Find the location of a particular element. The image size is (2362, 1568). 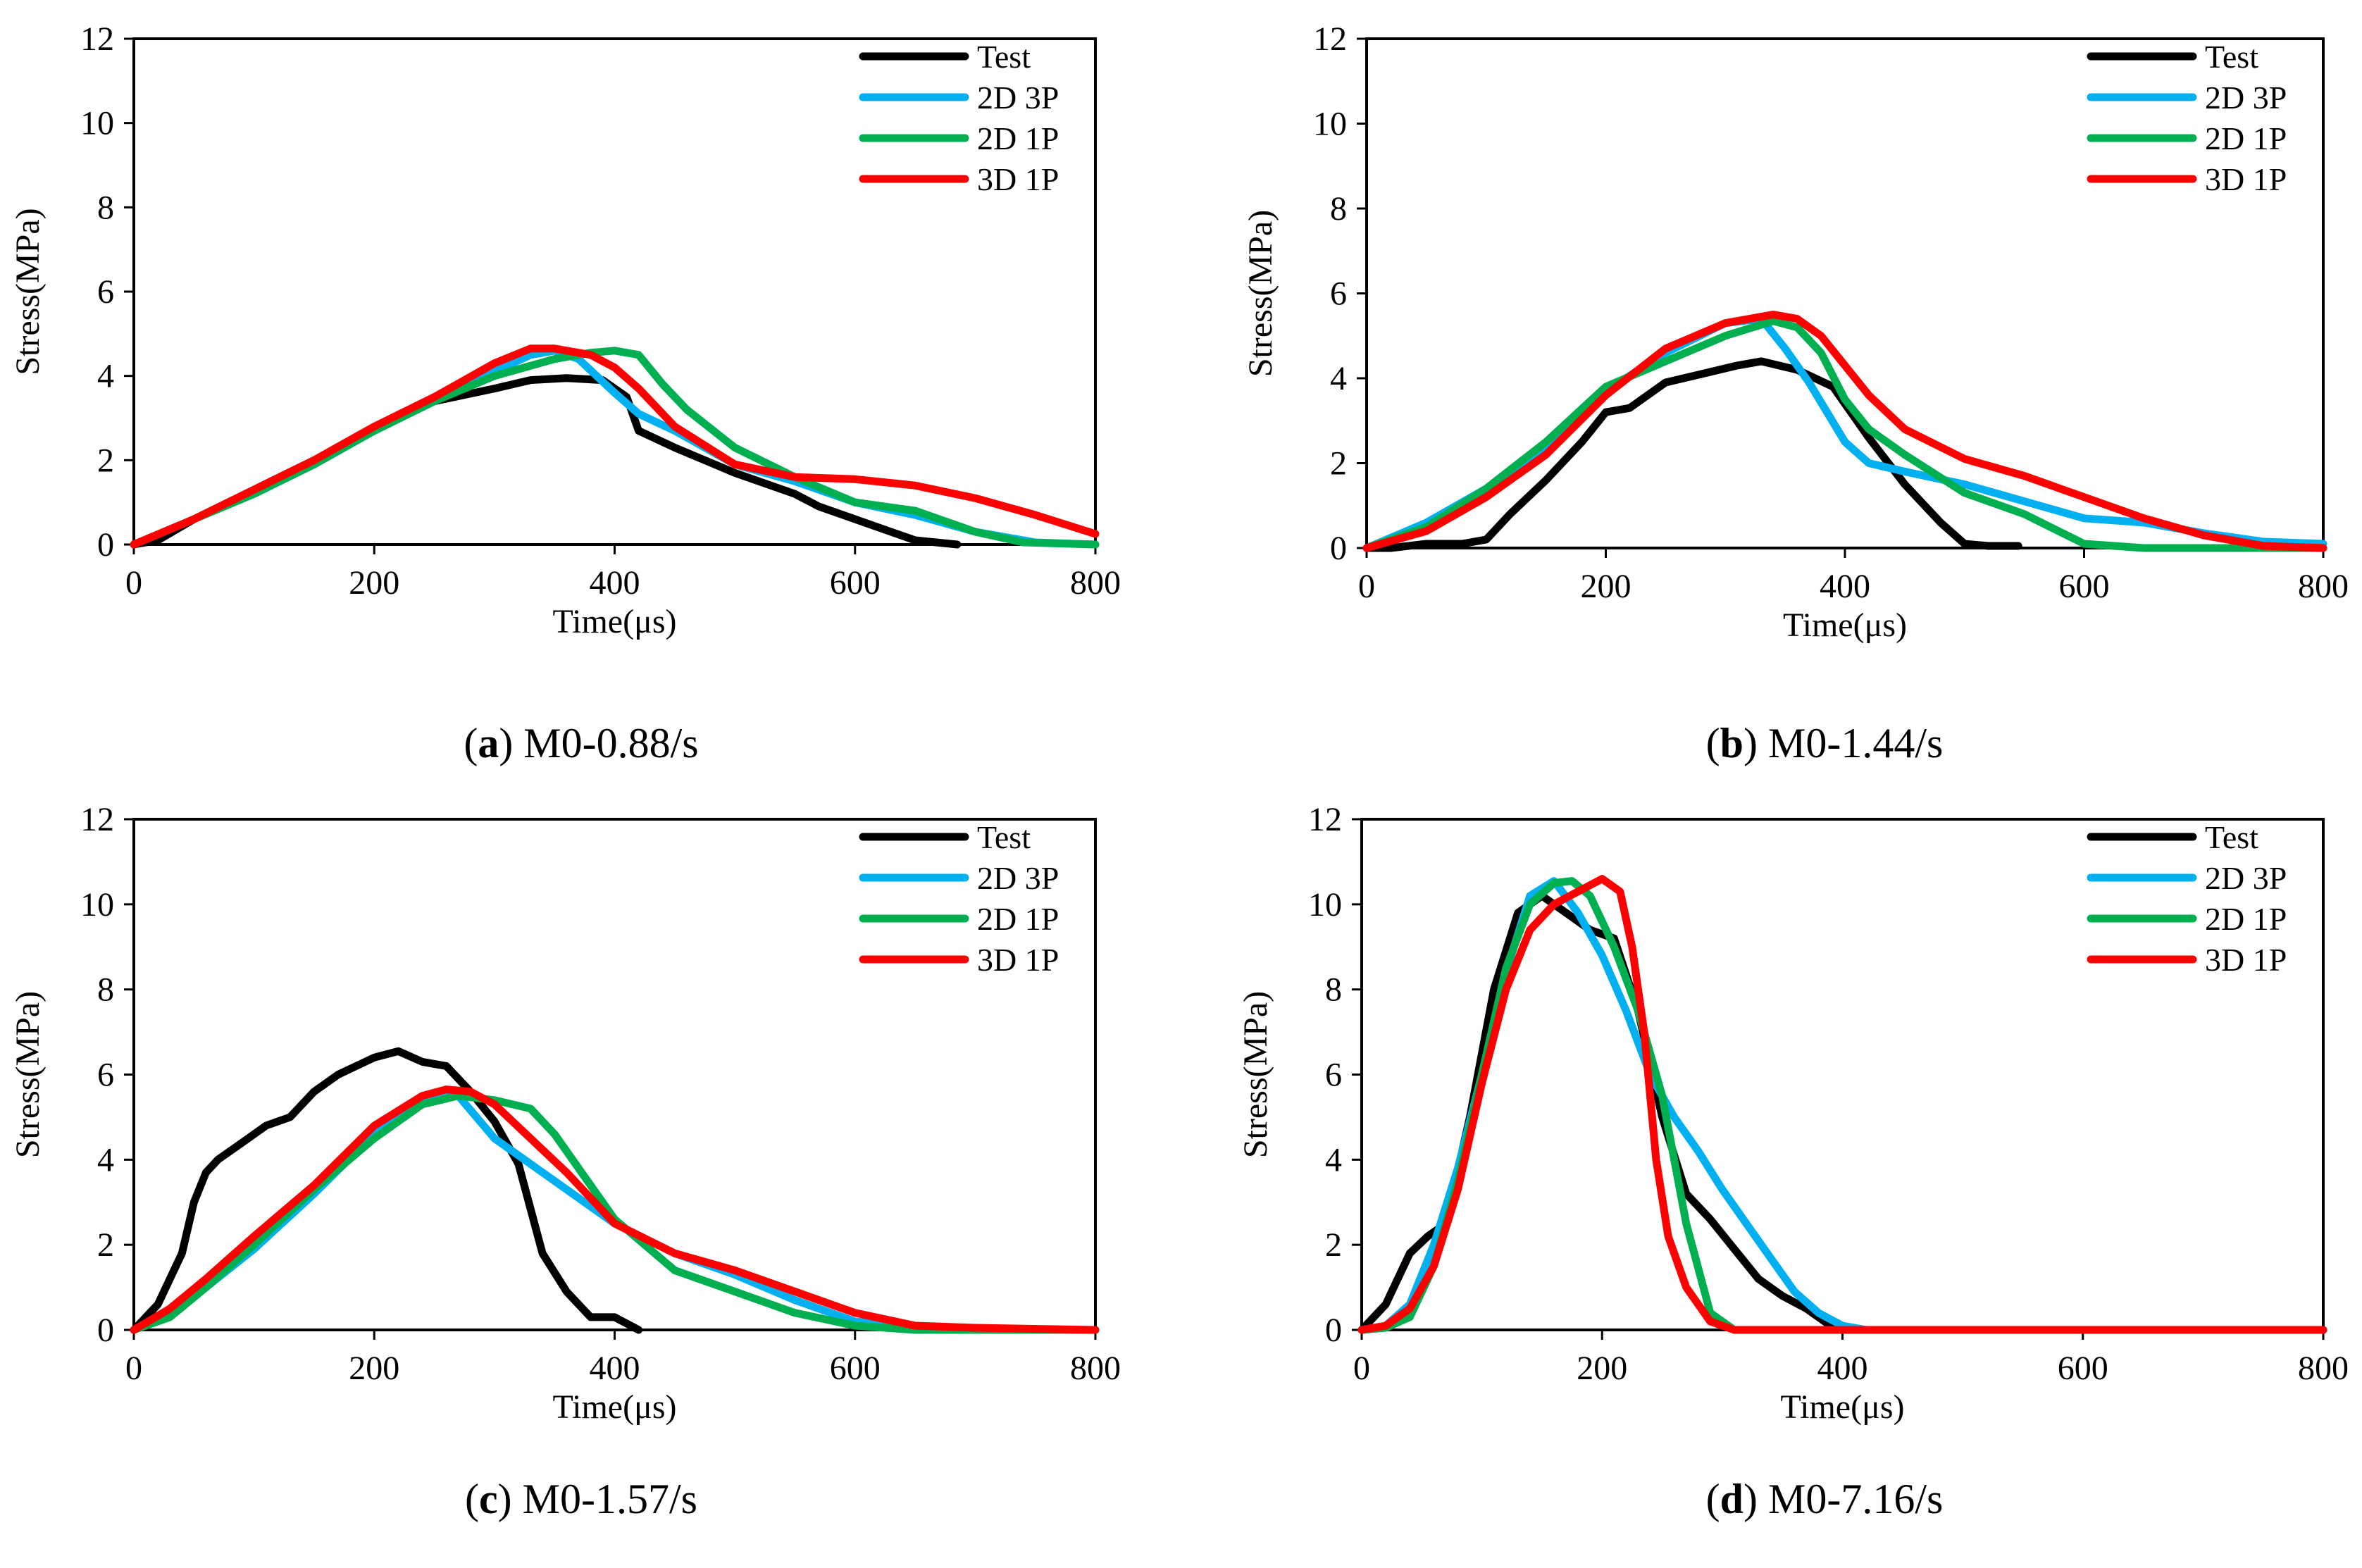

caption-letter: d is located at coordinates (1731, 1499).